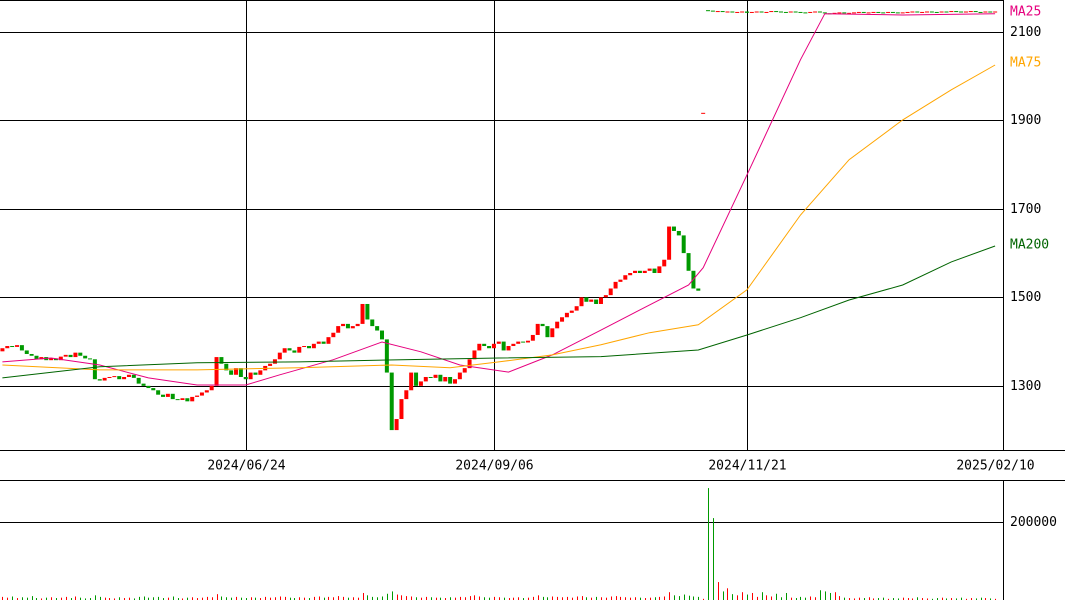  Describe the element at coordinates (246, 466) in the screenshot. I see `x-tick-label: 2024/06/24` at that location.